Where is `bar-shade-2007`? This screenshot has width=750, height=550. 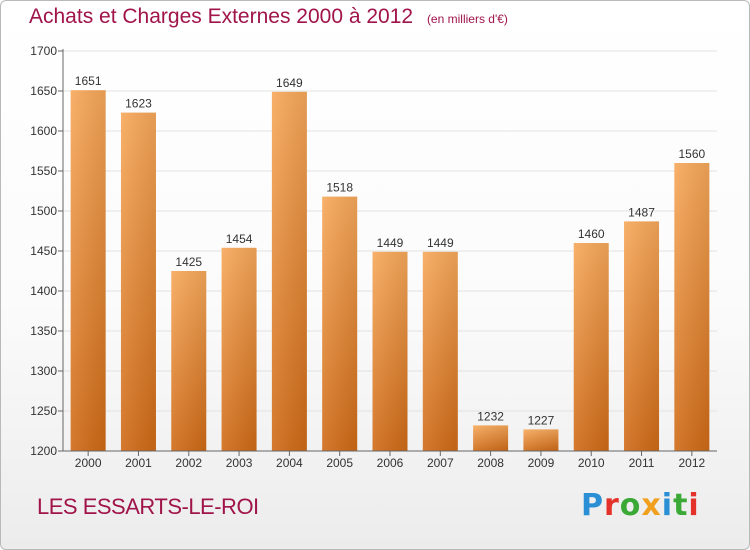
bar-shade-2007 is located at coordinates (440, 351).